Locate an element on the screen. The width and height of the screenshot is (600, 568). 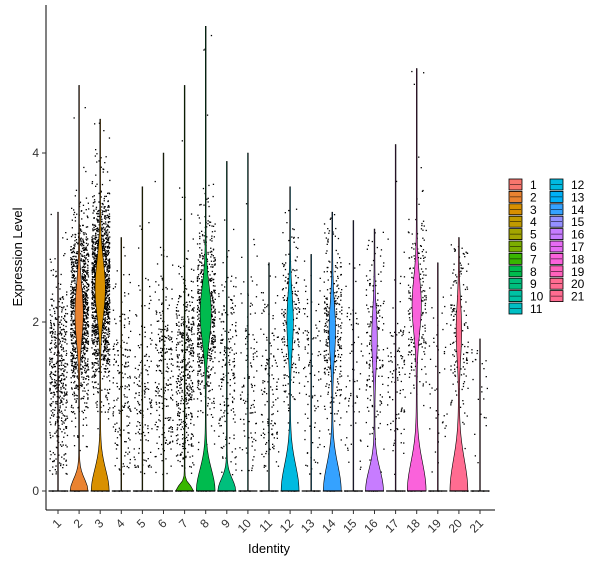
x-tick-label: 16 is located at coordinates (371, 526).